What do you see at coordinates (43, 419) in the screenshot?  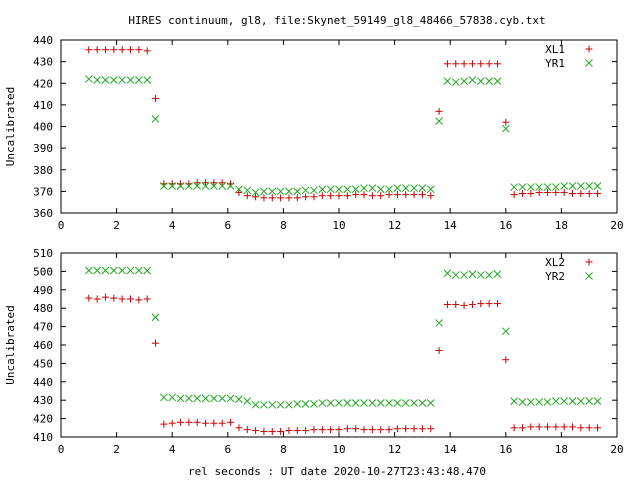 I see `y-tick-label: 420` at bounding box center [43, 419].